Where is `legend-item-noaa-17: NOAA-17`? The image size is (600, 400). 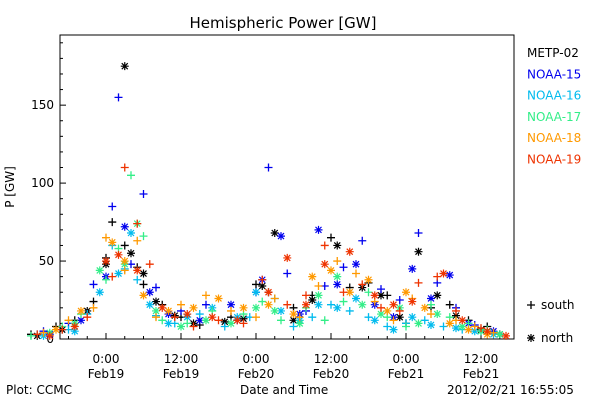 legend-item-noaa-17: NOAA-17 is located at coordinates (554, 117).